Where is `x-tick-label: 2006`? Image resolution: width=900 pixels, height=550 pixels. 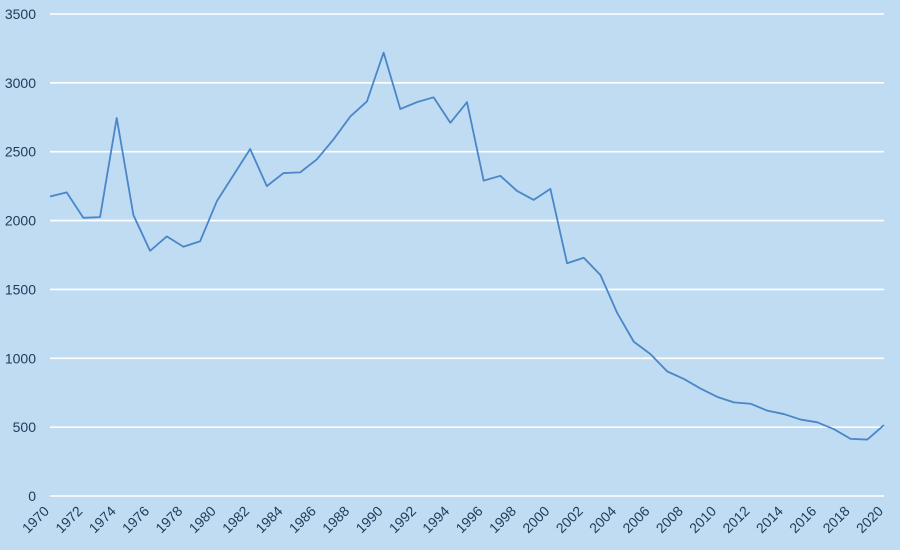
x-tick-label: 2006 is located at coordinates (635, 519).